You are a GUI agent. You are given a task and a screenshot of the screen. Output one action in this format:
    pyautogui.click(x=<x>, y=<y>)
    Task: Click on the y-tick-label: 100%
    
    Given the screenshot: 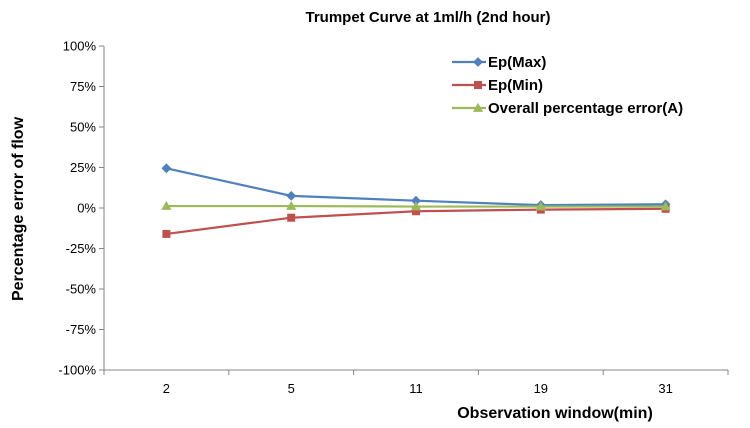 What is the action you would take?
    pyautogui.click(x=80, y=46)
    